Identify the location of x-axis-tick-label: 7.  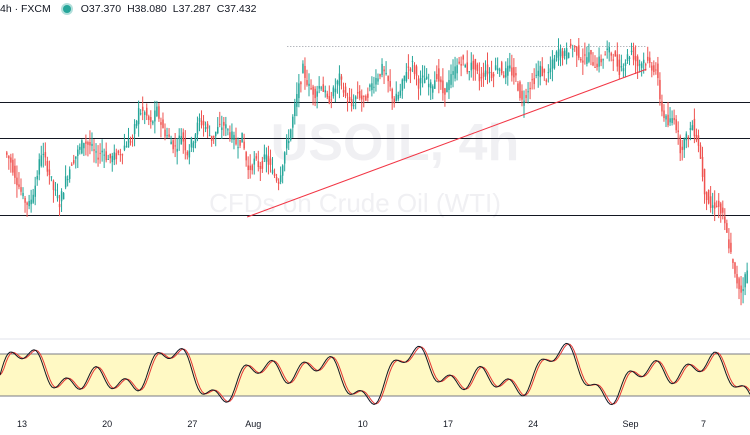
(703, 424).